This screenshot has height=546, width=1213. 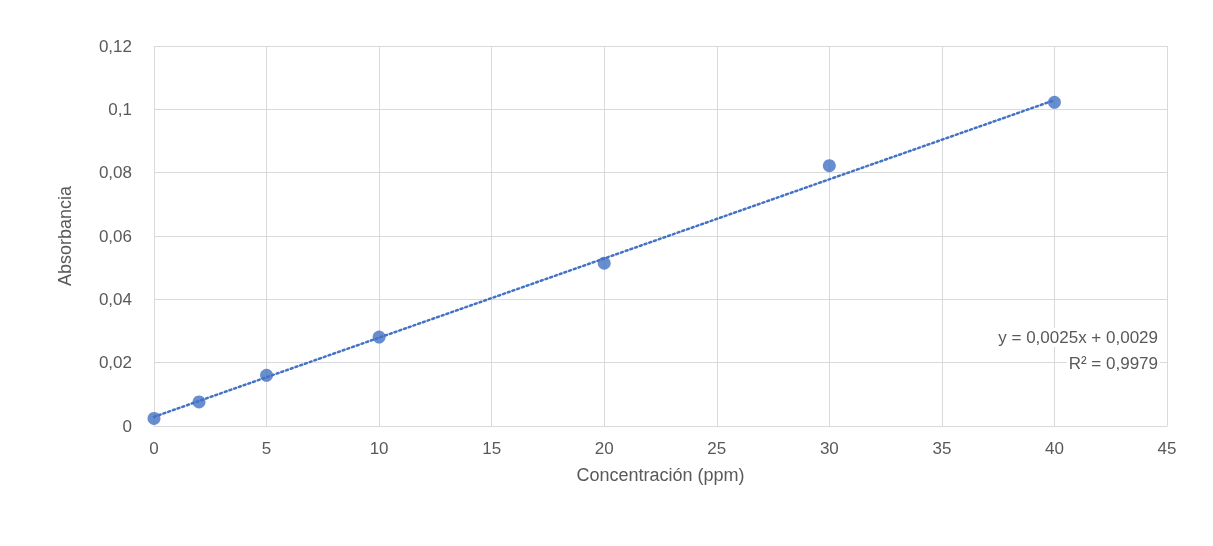 What do you see at coordinates (660, 475) in the screenshot?
I see `x-axis-title: Concentración (ppm)` at bounding box center [660, 475].